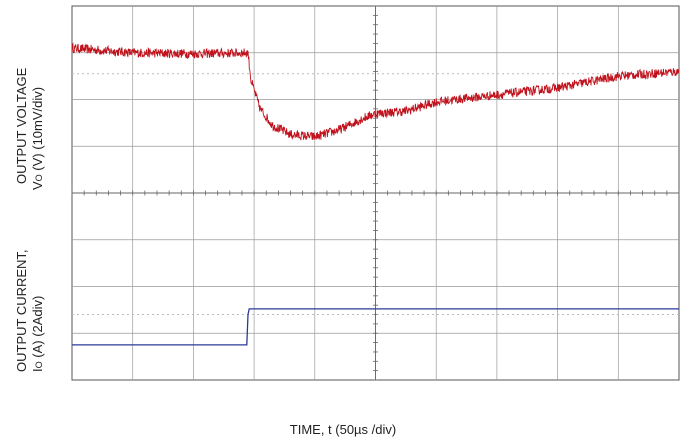 This screenshot has height=442, width=686. Describe the element at coordinates (39, 365) in the screenshot. I see `y-label-current-subscript: O` at that location.